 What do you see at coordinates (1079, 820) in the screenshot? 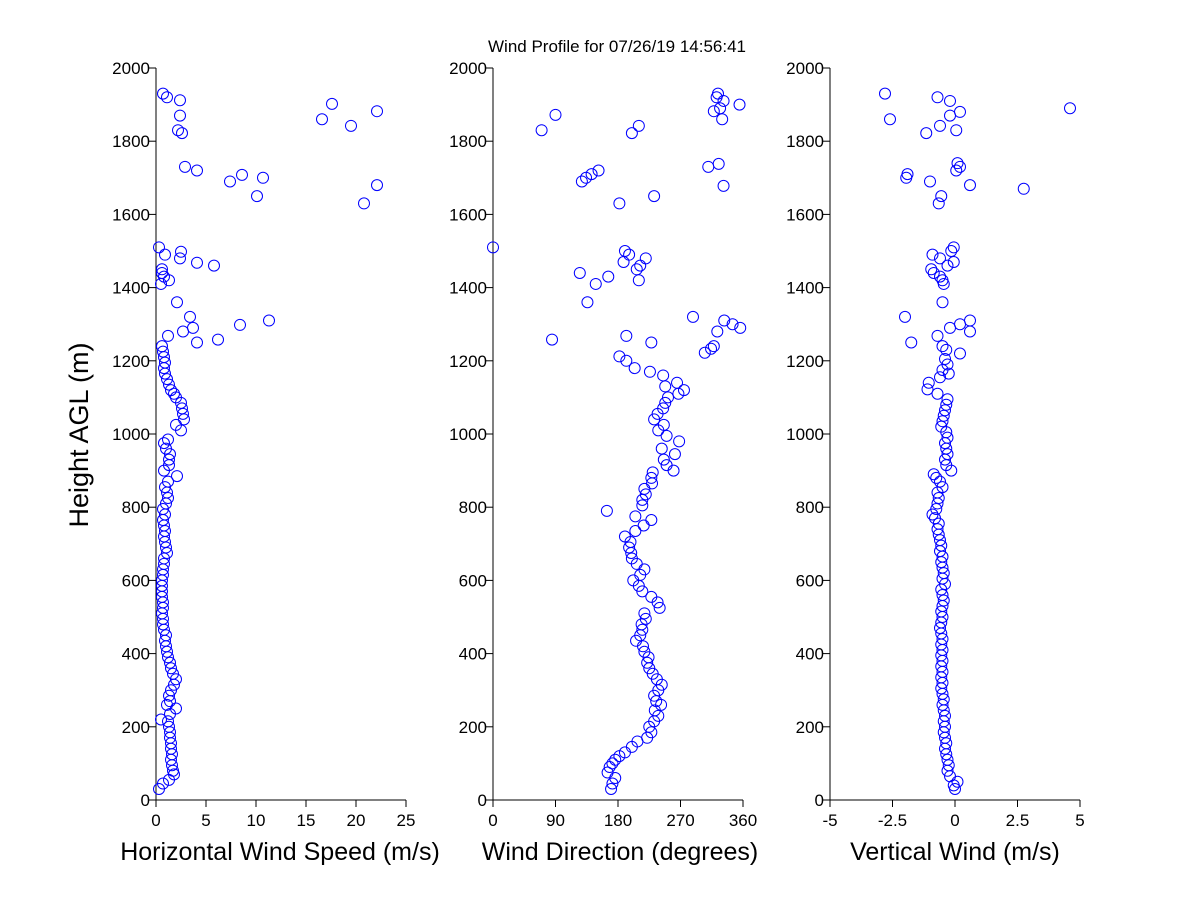
I see `vertical-x-tick-label: 5` at bounding box center [1079, 820].